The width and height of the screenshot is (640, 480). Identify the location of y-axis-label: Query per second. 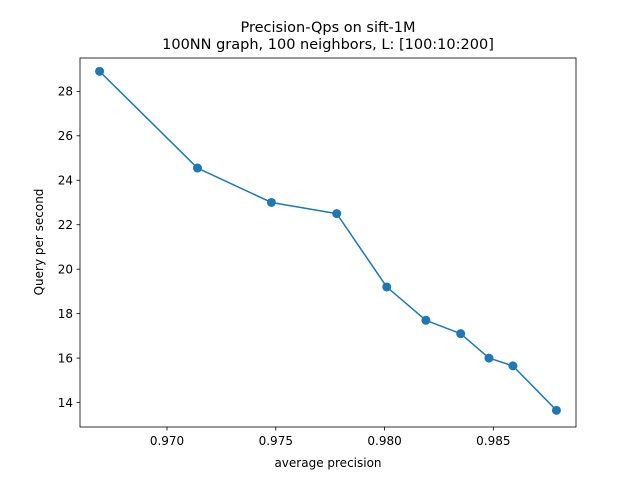
(39, 242).